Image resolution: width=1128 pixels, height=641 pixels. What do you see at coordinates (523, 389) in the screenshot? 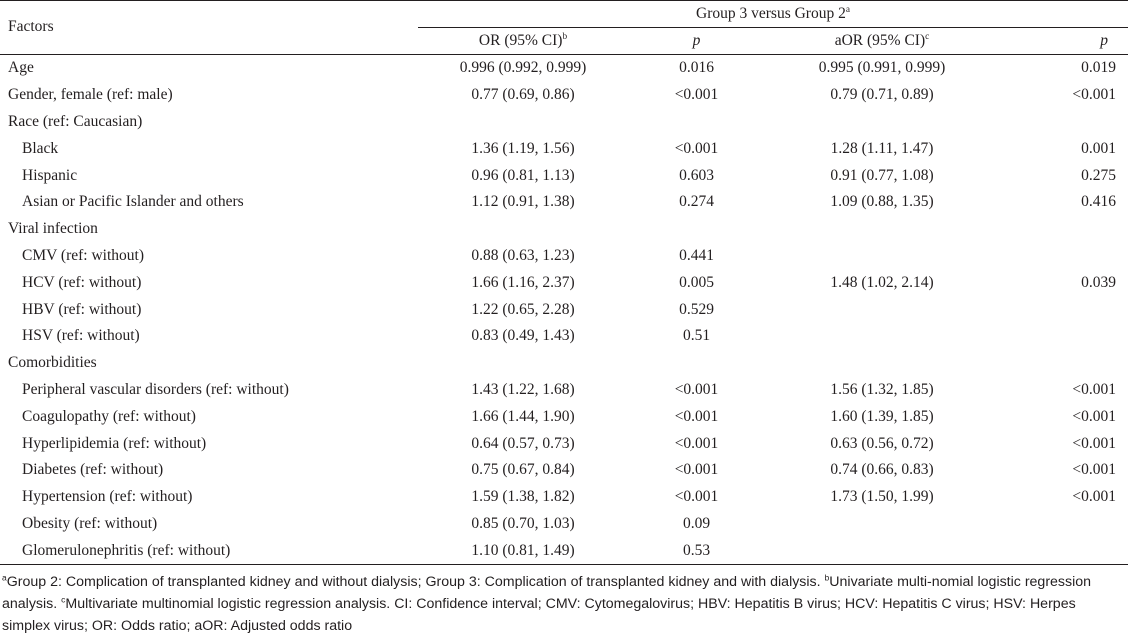
I see `or-cell: 1.43 (1.22, 1.68)` at bounding box center [523, 389].